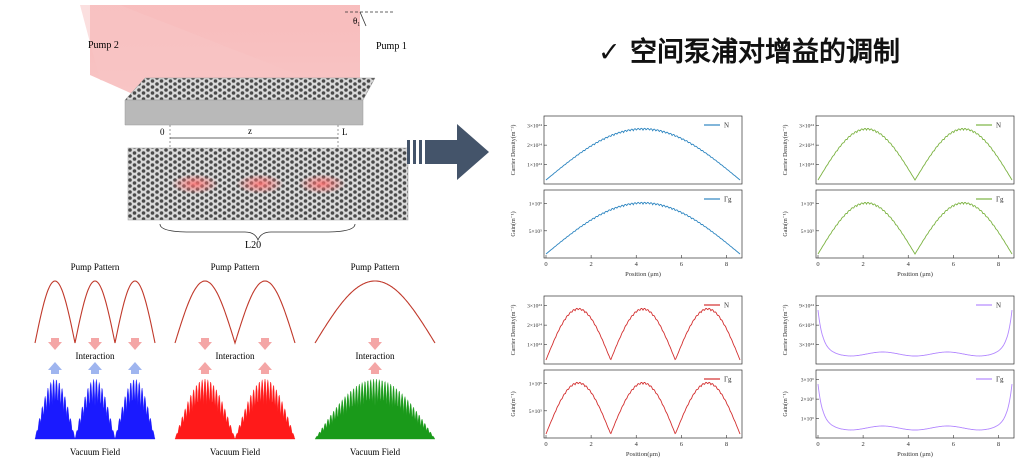  Describe the element at coordinates (250, 131) in the screenshot. I see `position-z: z` at that location.